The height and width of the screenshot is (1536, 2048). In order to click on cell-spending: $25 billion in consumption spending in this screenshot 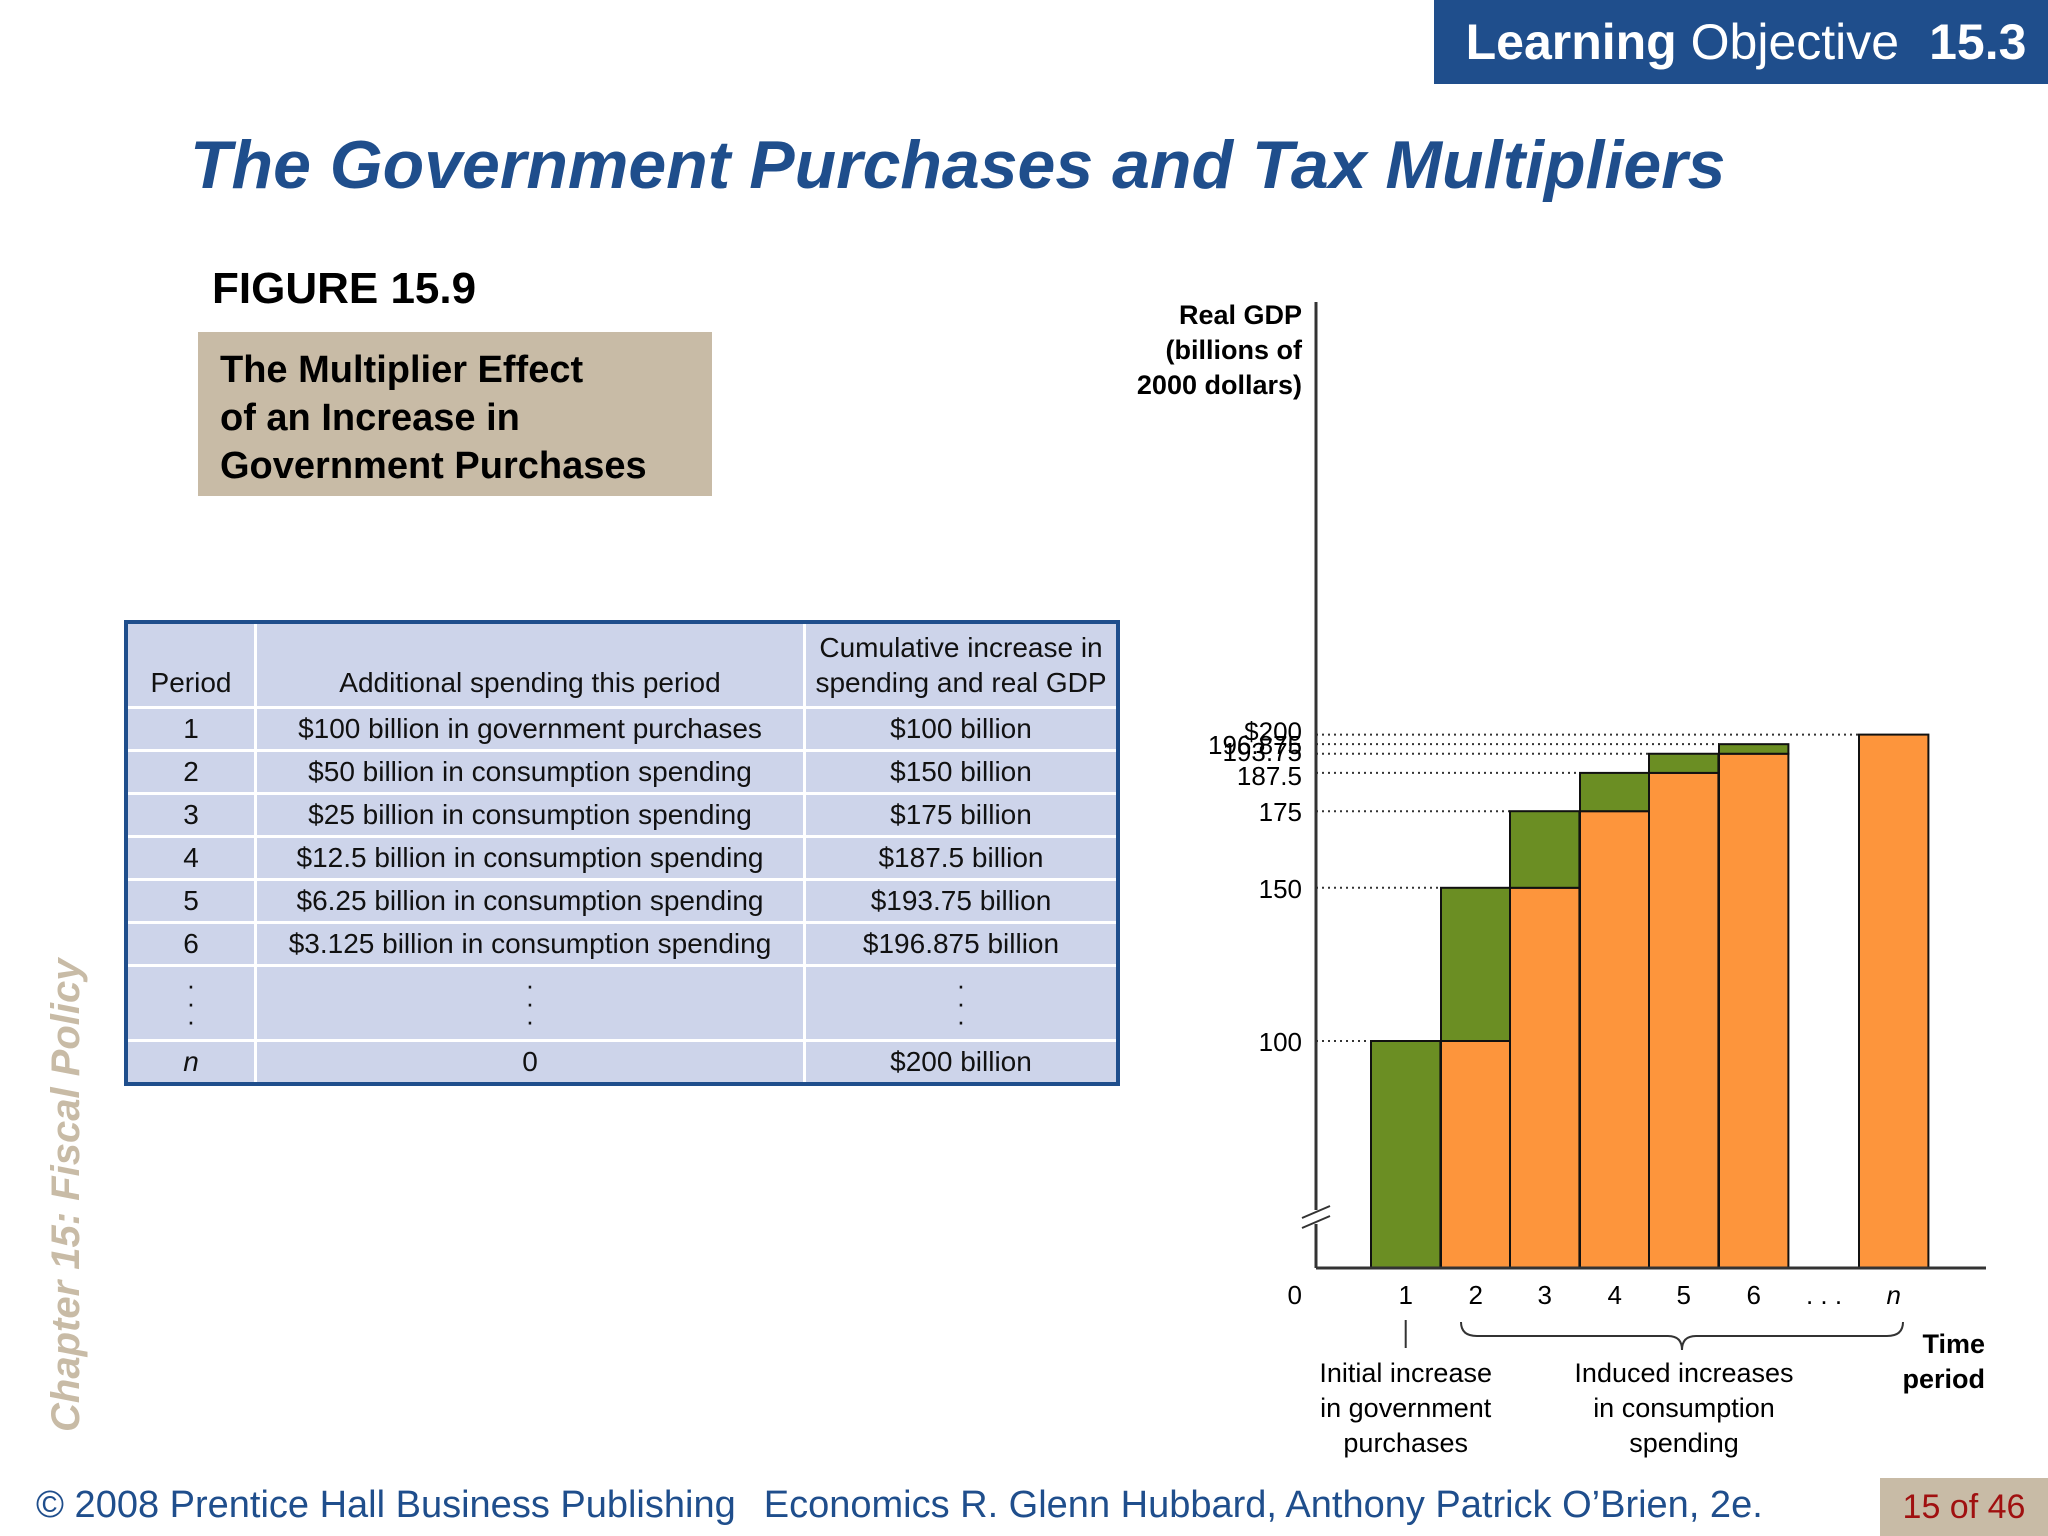, I will do `click(530, 815)`.